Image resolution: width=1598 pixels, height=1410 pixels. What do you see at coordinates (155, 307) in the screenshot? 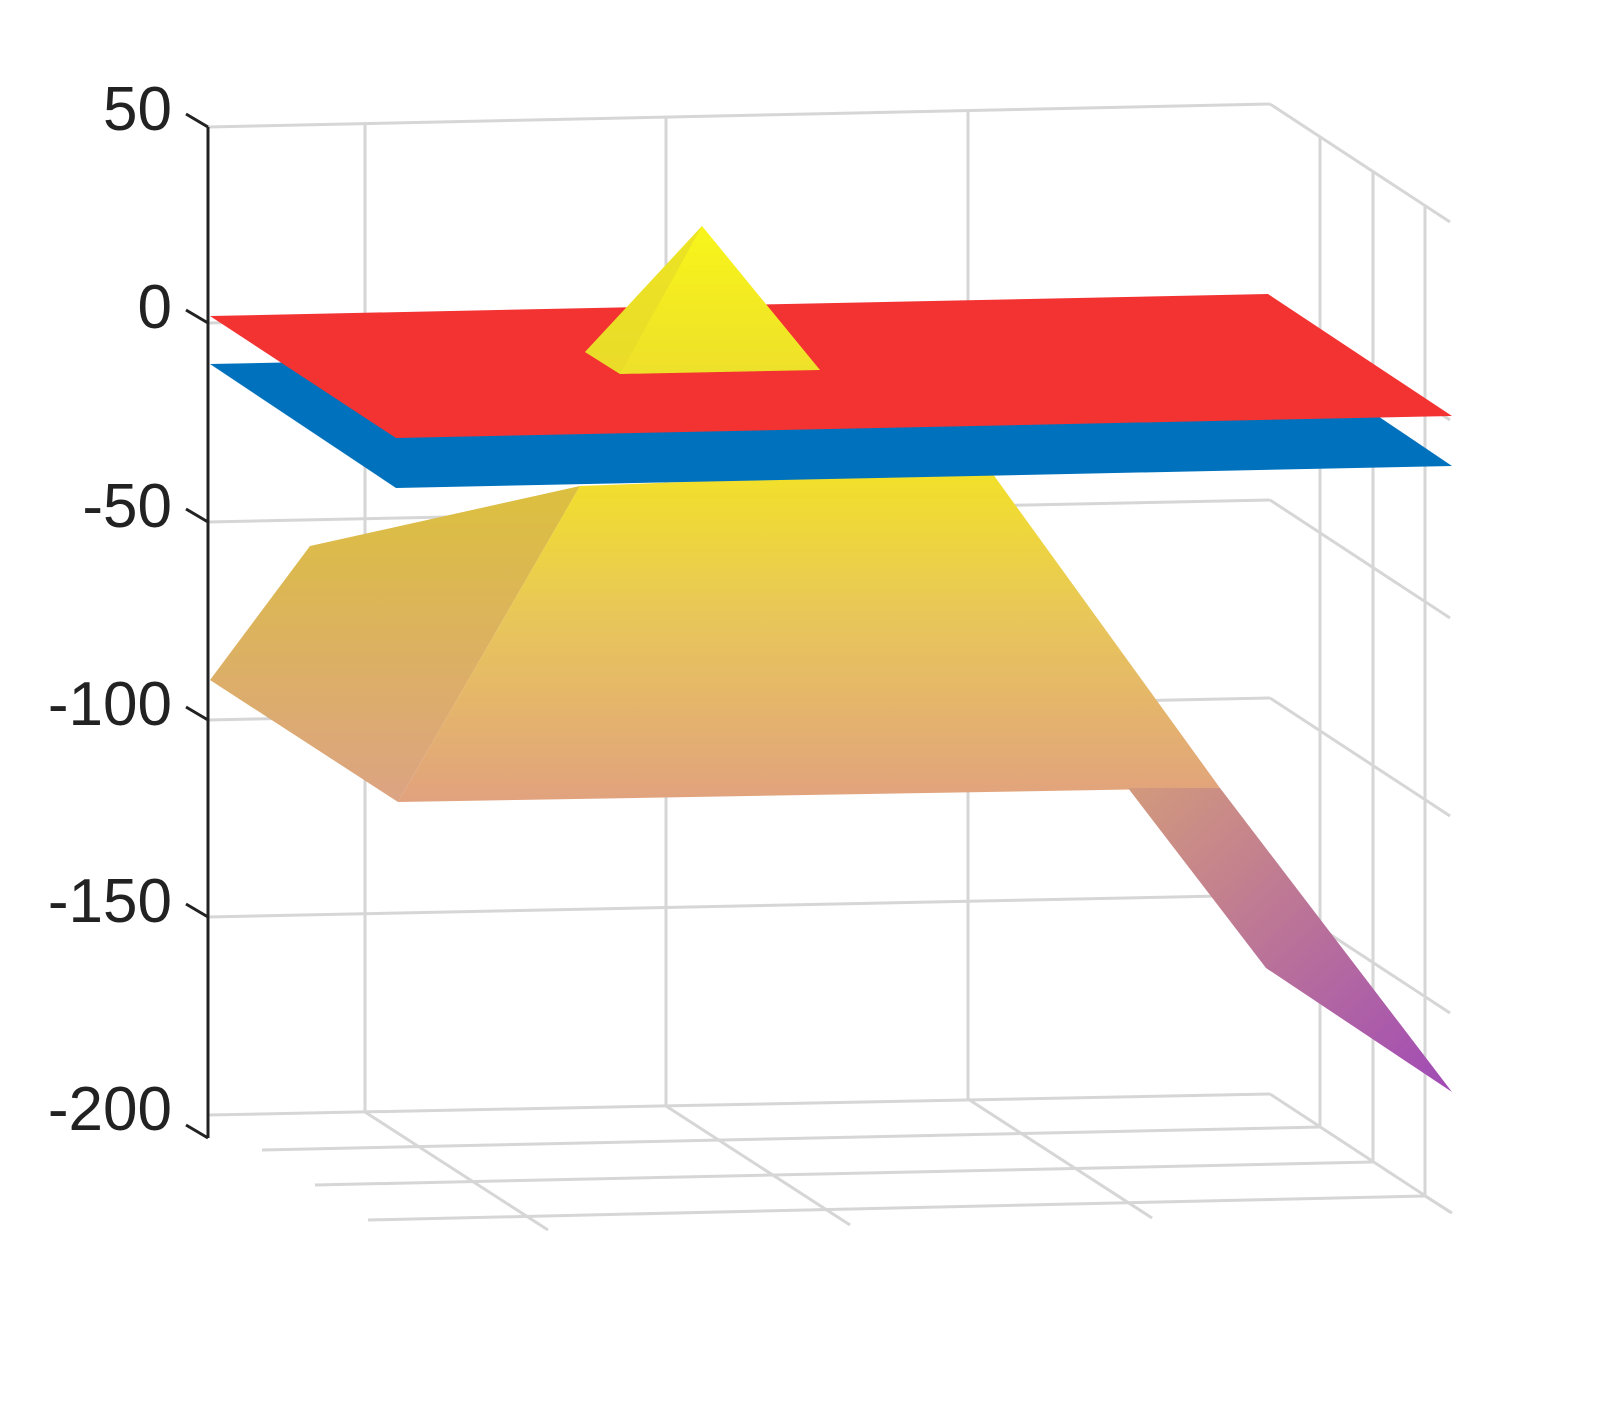
I see `z-tick-label-0: 0` at bounding box center [155, 307].